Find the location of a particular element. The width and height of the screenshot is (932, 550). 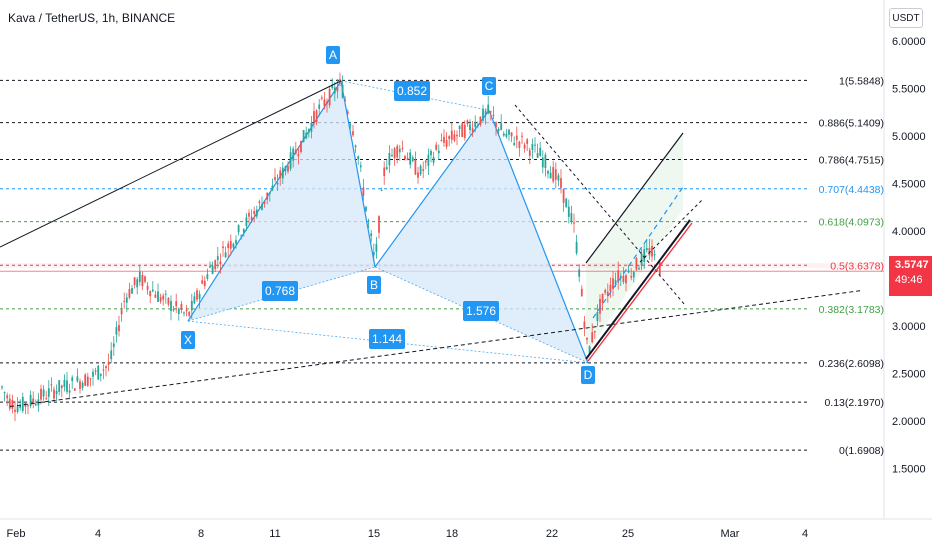

time-tick-label: 8 is located at coordinates (201, 534).